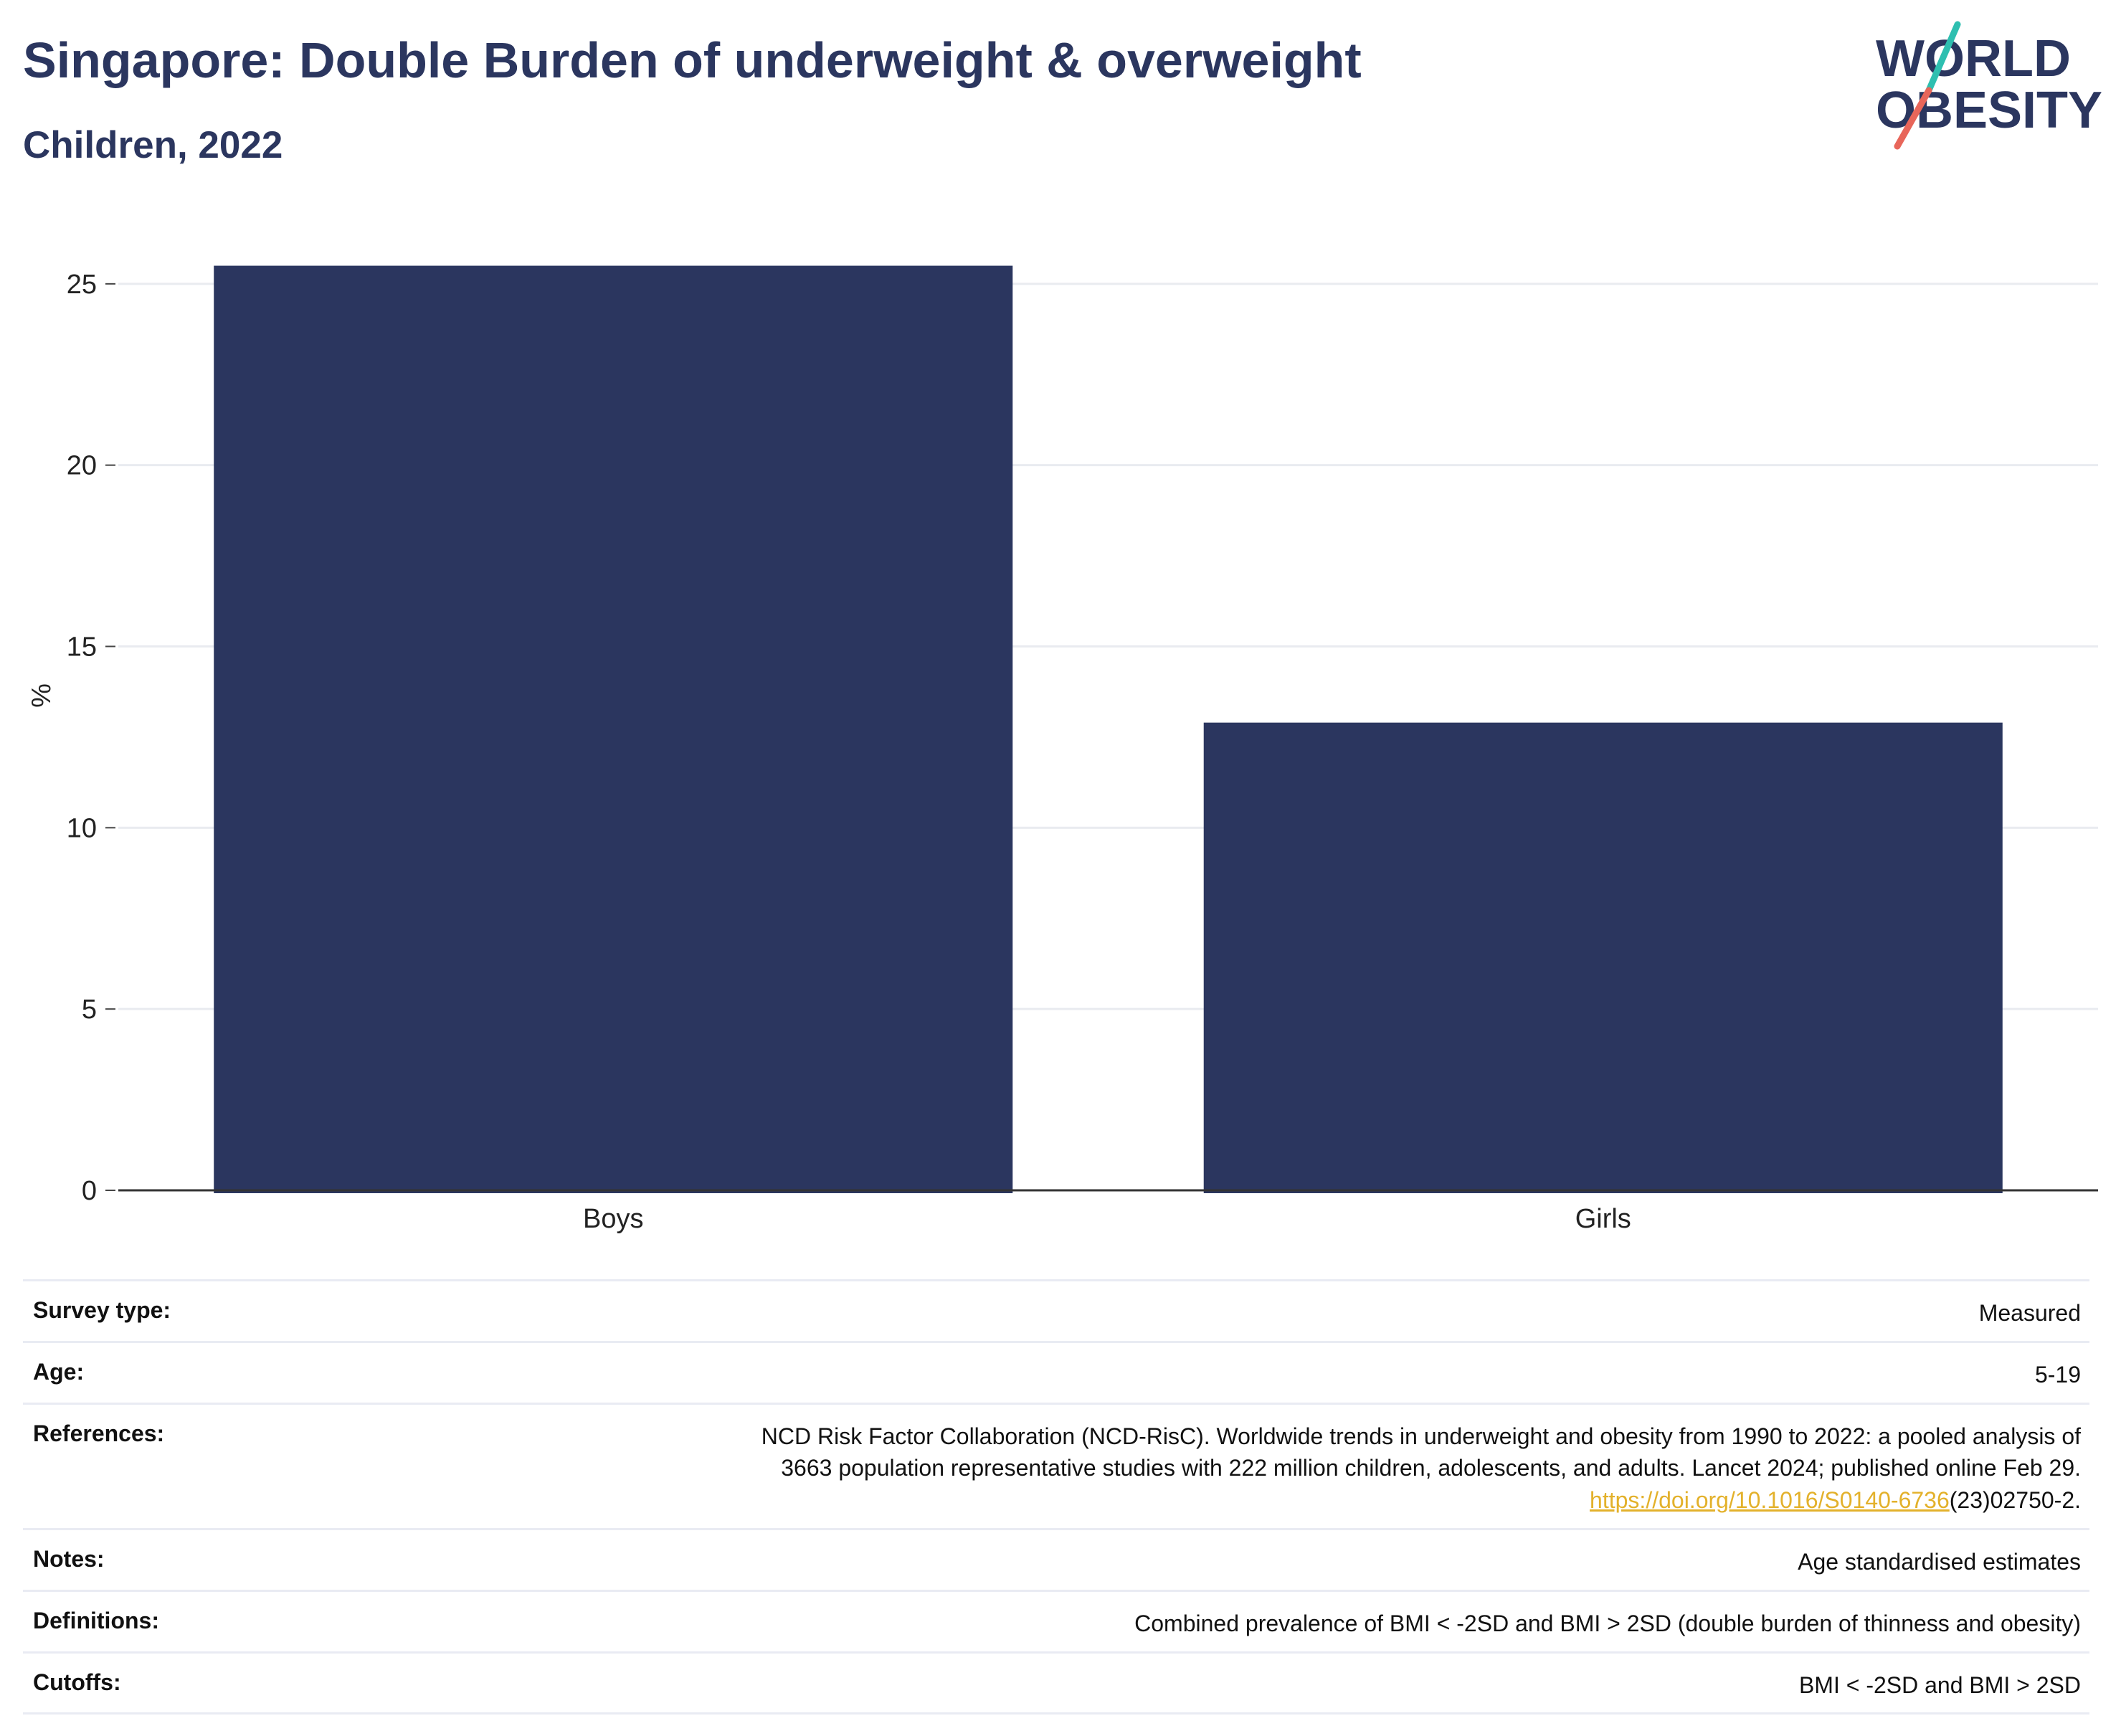  Describe the element at coordinates (99, 1433) in the screenshot. I see `info-label: References:` at that location.